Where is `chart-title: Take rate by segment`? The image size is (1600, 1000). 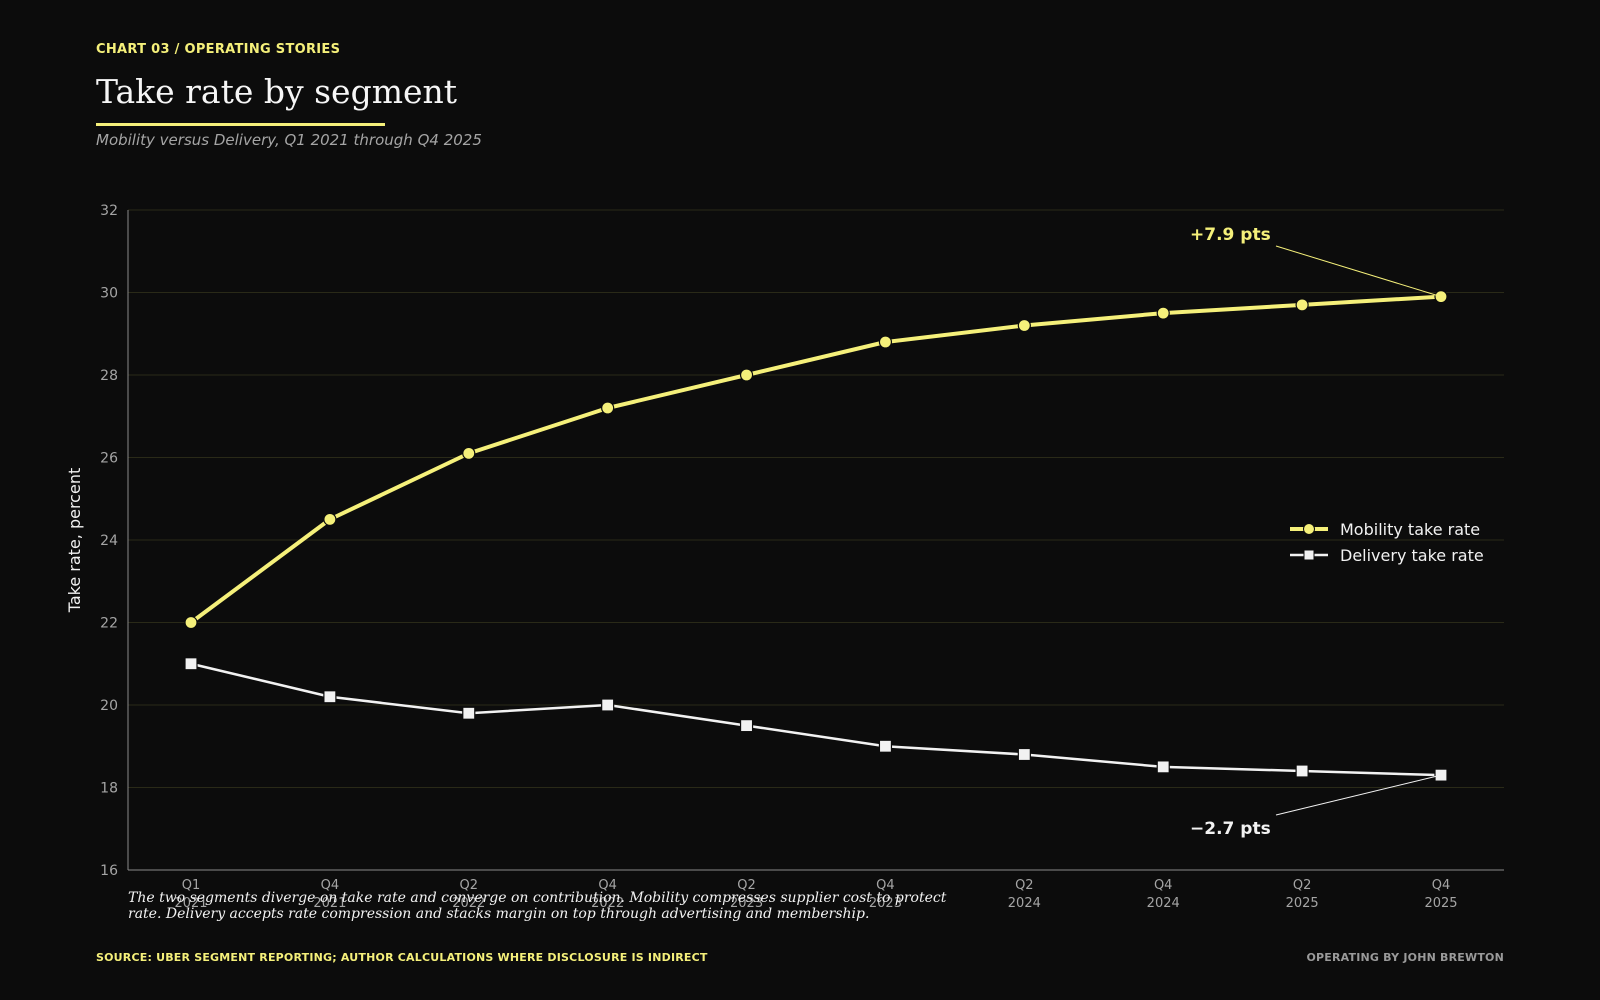
chart-title: Take rate by segment is located at coordinates (277, 91).